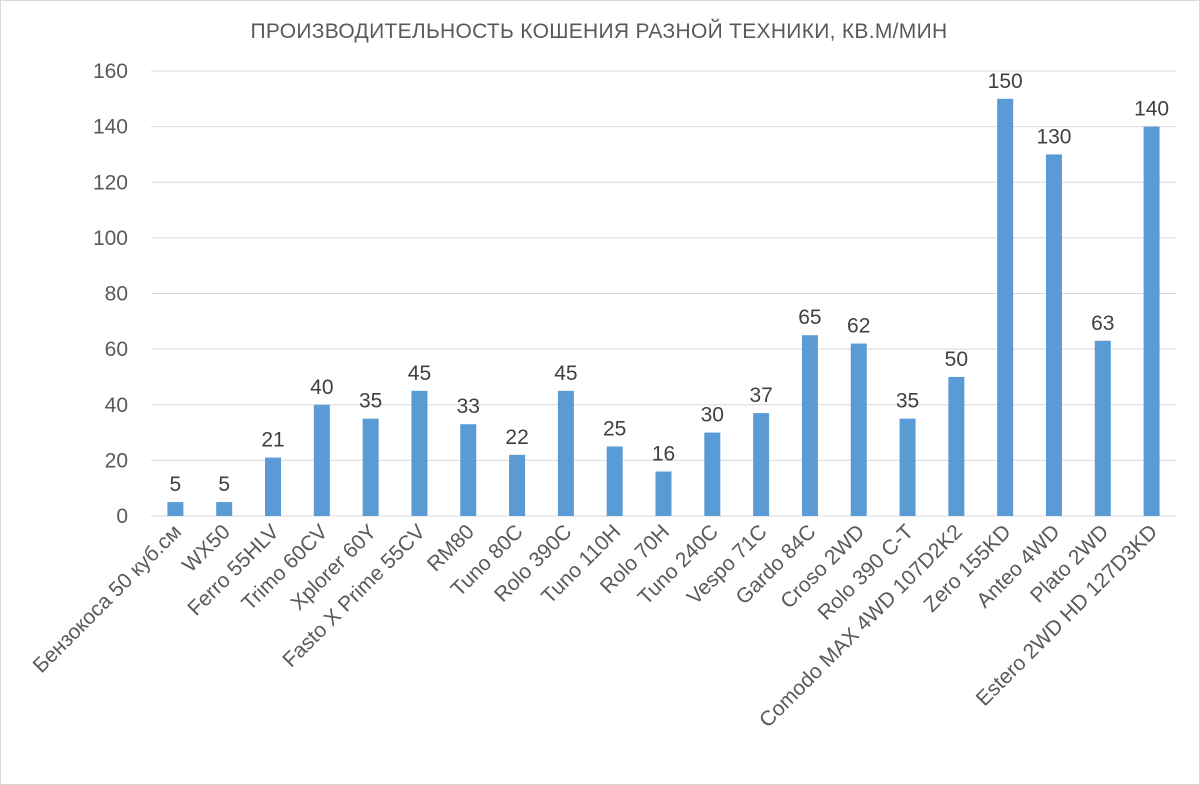 Image resolution: width=1200 pixels, height=785 pixels. I want to click on y-tick-label: 20, so click(116, 460).